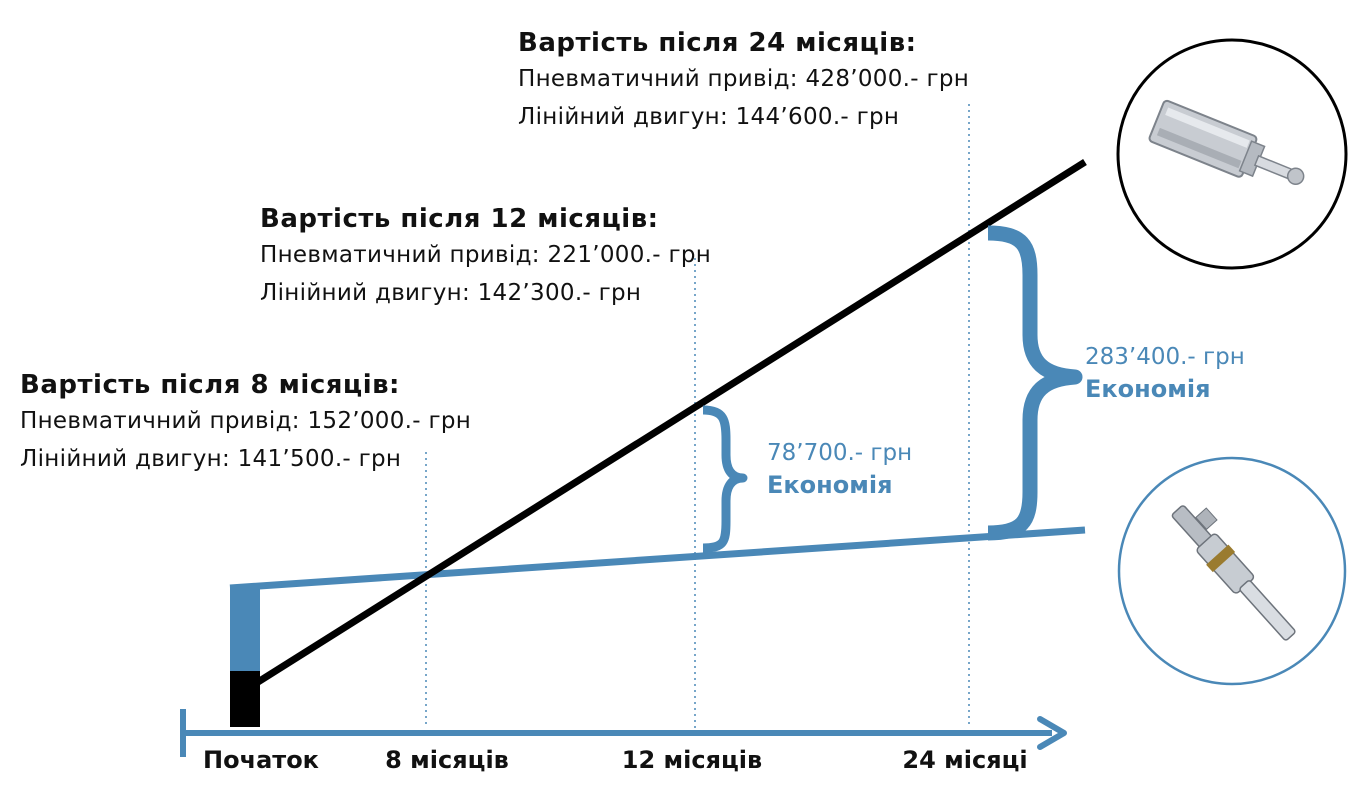  I want to click on linear-motor-initial-cost-bar, so click(245, 629).